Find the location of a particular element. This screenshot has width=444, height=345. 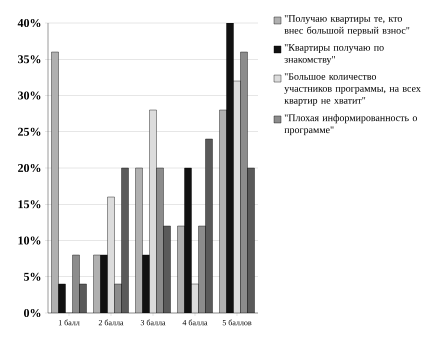

y-tick-label: 40% is located at coordinates (29, 23).